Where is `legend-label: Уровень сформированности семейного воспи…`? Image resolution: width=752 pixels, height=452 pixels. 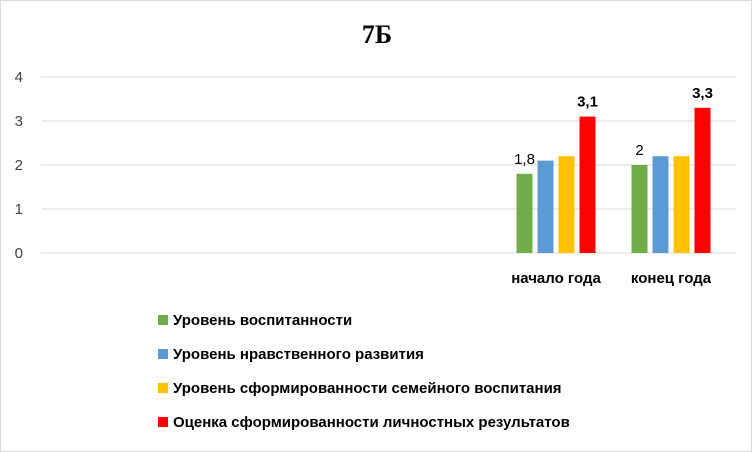 legend-label: Уровень сформированности семейного воспи… is located at coordinates (367, 388).